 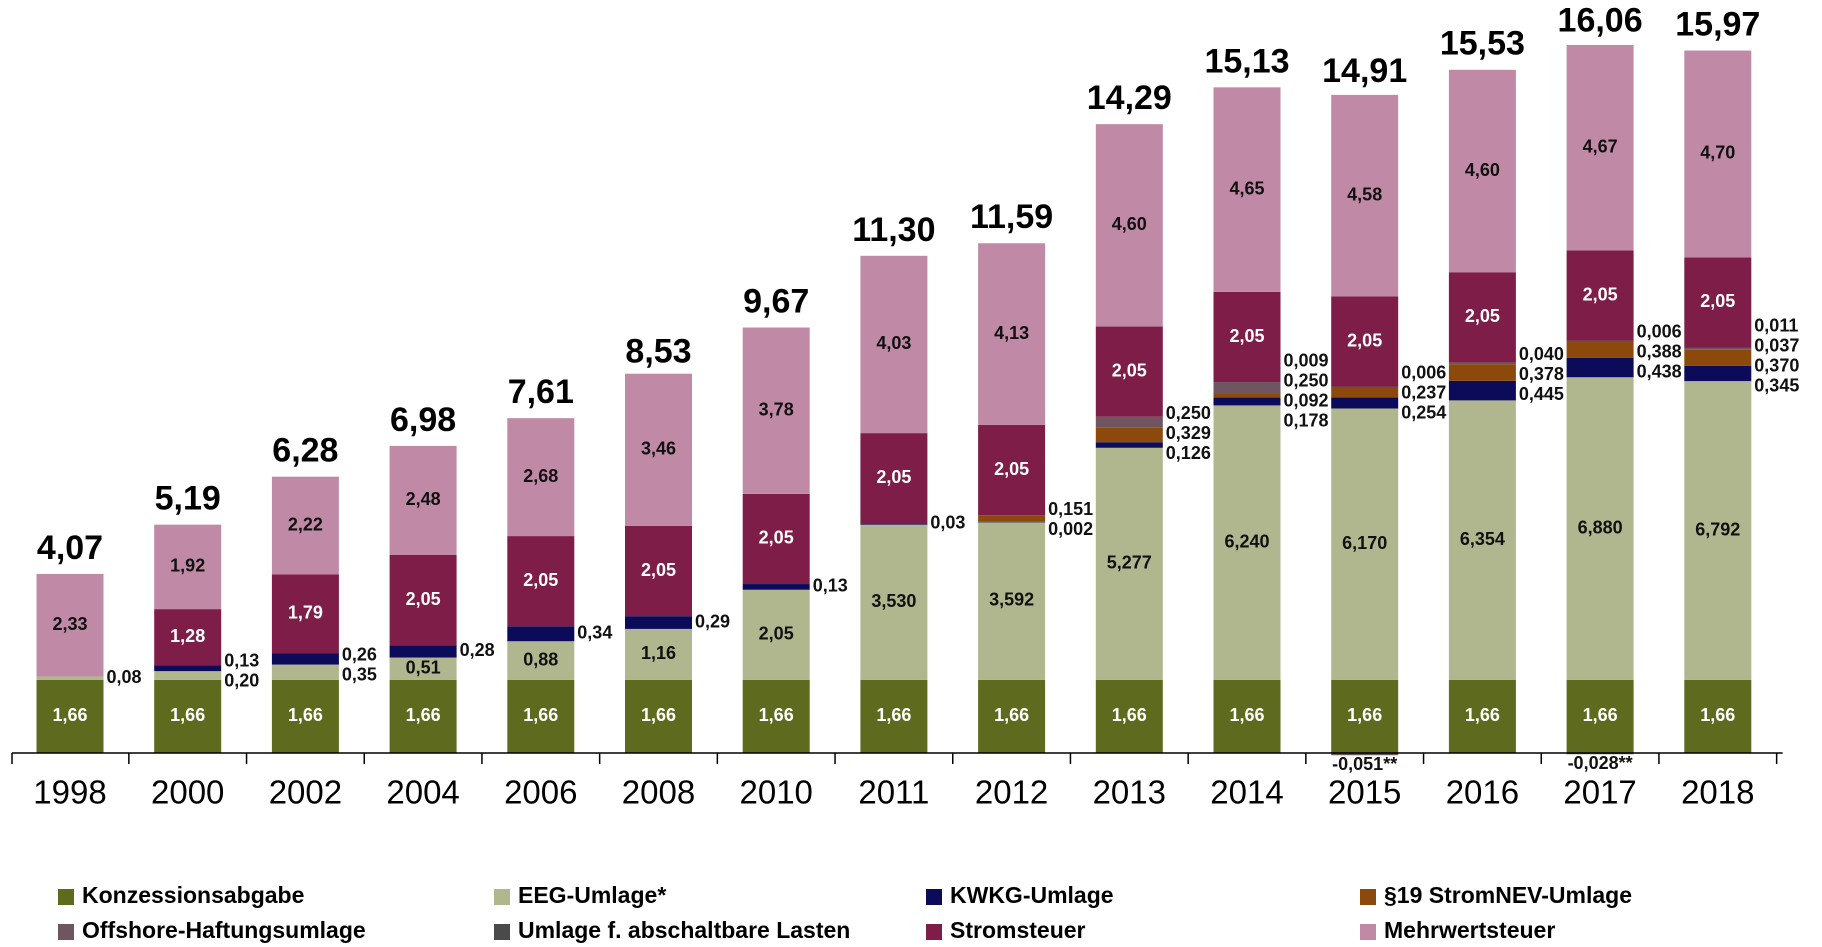 What do you see at coordinates (775, 792) in the screenshot?
I see `x-tick-label: 2010` at bounding box center [775, 792].